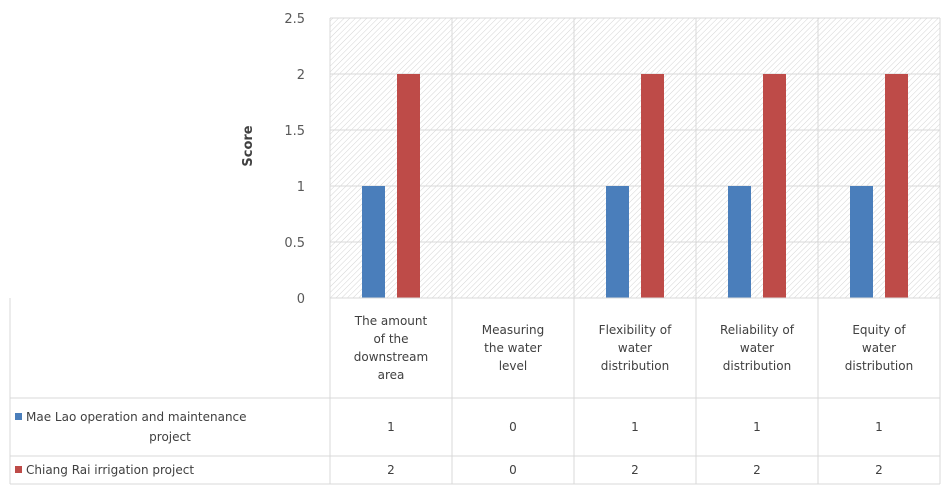 This screenshot has height=487, width=945. What do you see at coordinates (301, 299) in the screenshot?
I see `y-tick-label: 0` at bounding box center [301, 299].